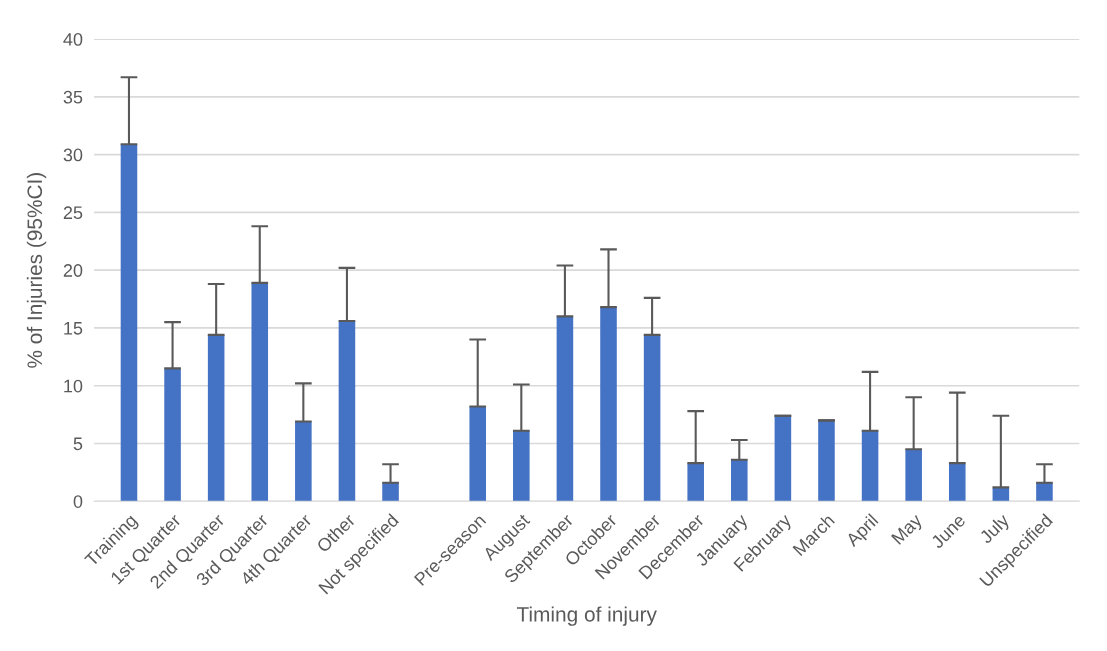  Describe the element at coordinates (586, 616) in the screenshot. I see `x-axis-title: Timing of injury` at that location.